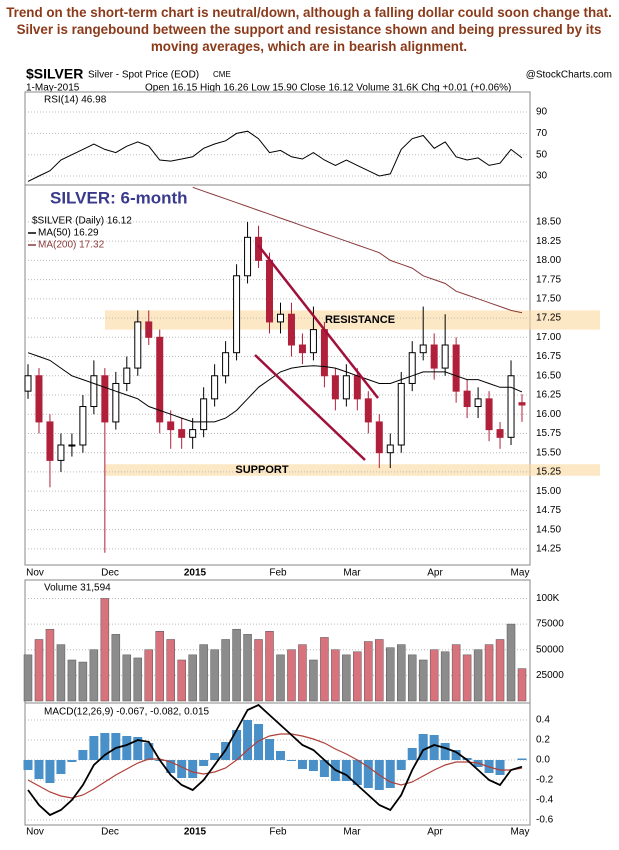 The width and height of the screenshot is (619, 850). Describe the element at coordinates (542, 112) in the screenshot. I see `y-tick-label: 90` at that location.